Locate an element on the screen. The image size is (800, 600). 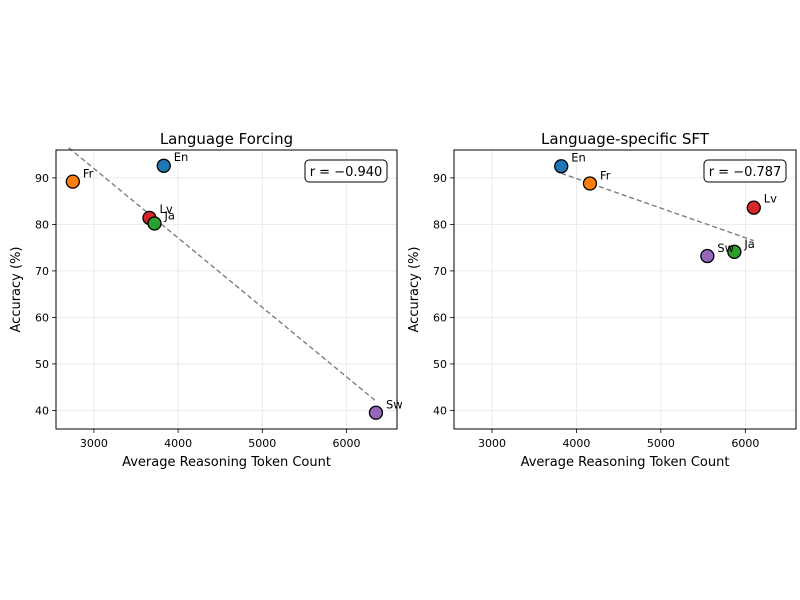
point-label-lv: Lv is located at coordinates (770, 199).